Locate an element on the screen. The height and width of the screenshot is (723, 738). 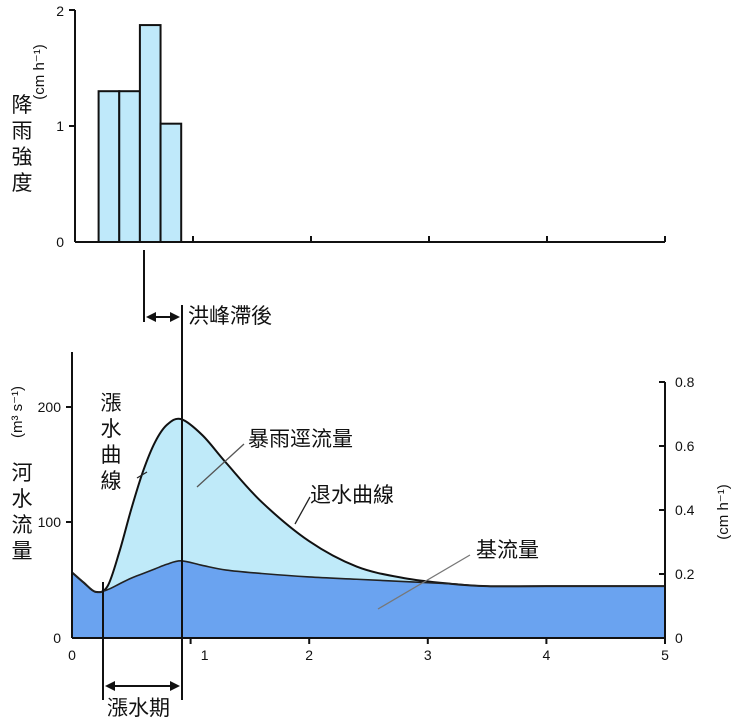
right-y-tick-label: 0.8 is located at coordinates (685, 382).